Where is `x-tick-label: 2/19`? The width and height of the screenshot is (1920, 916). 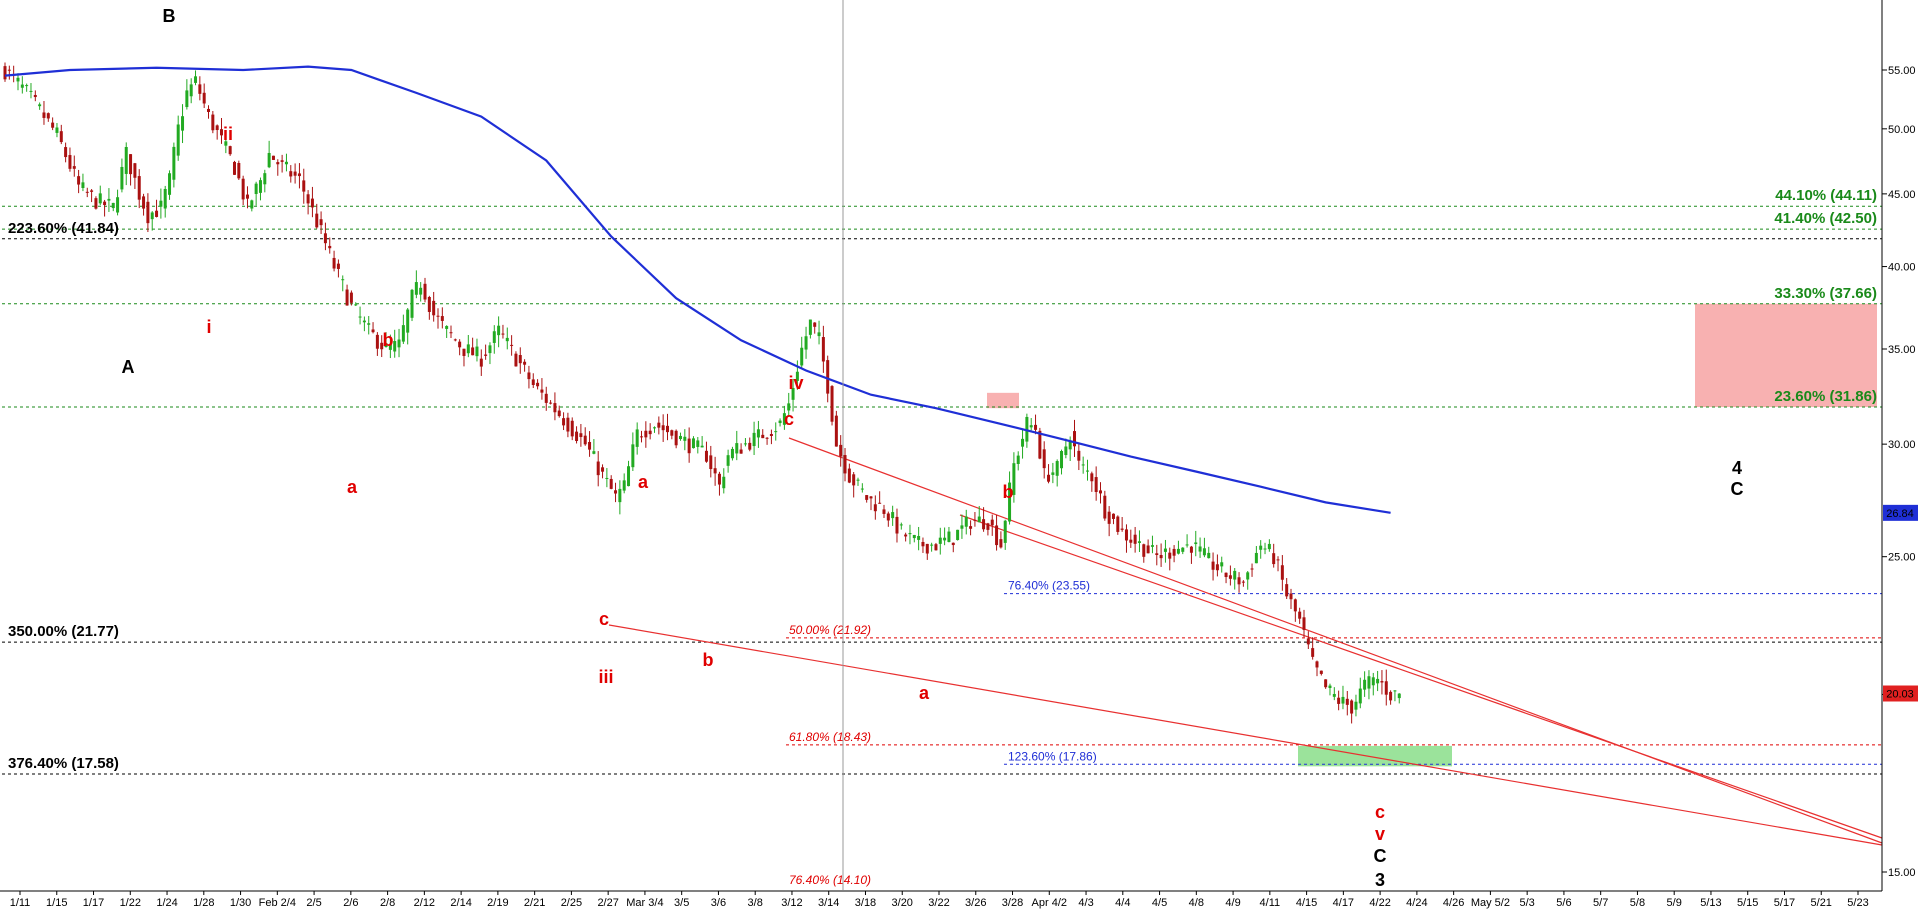 x-tick-label: 2/19 is located at coordinates (497, 903).